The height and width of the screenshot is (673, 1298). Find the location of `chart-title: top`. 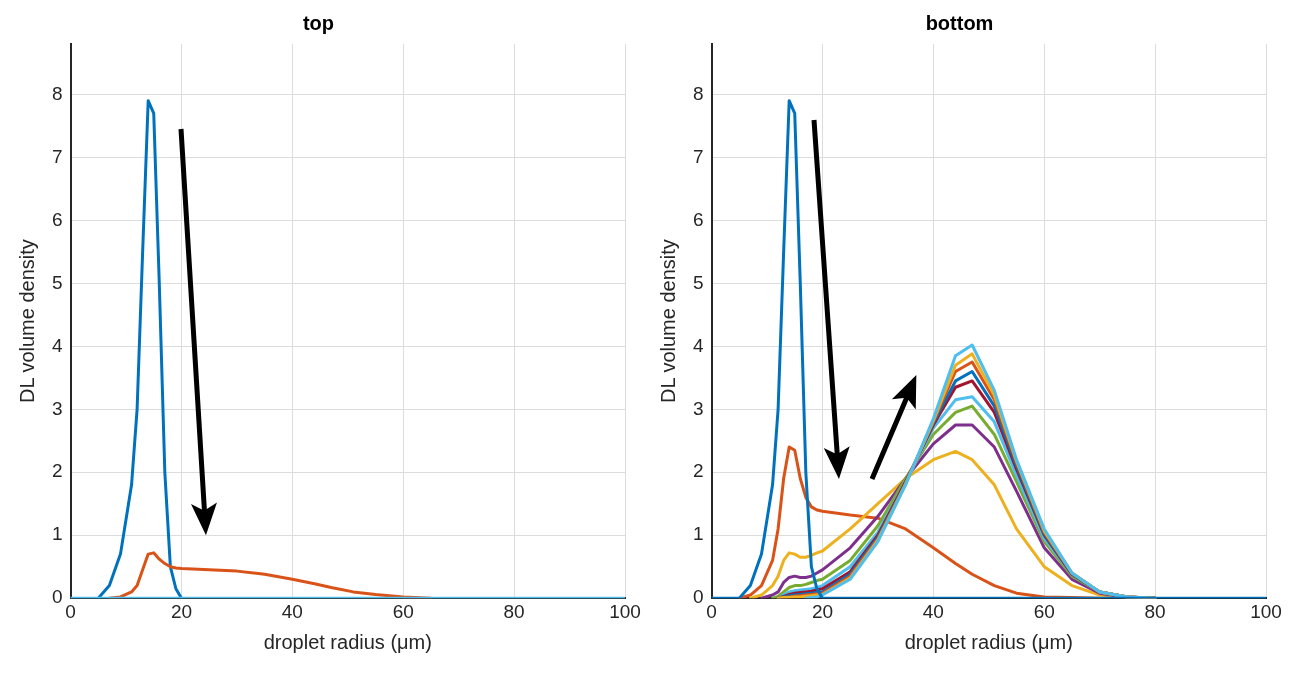

chart-title: top is located at coordinates (318, 22).